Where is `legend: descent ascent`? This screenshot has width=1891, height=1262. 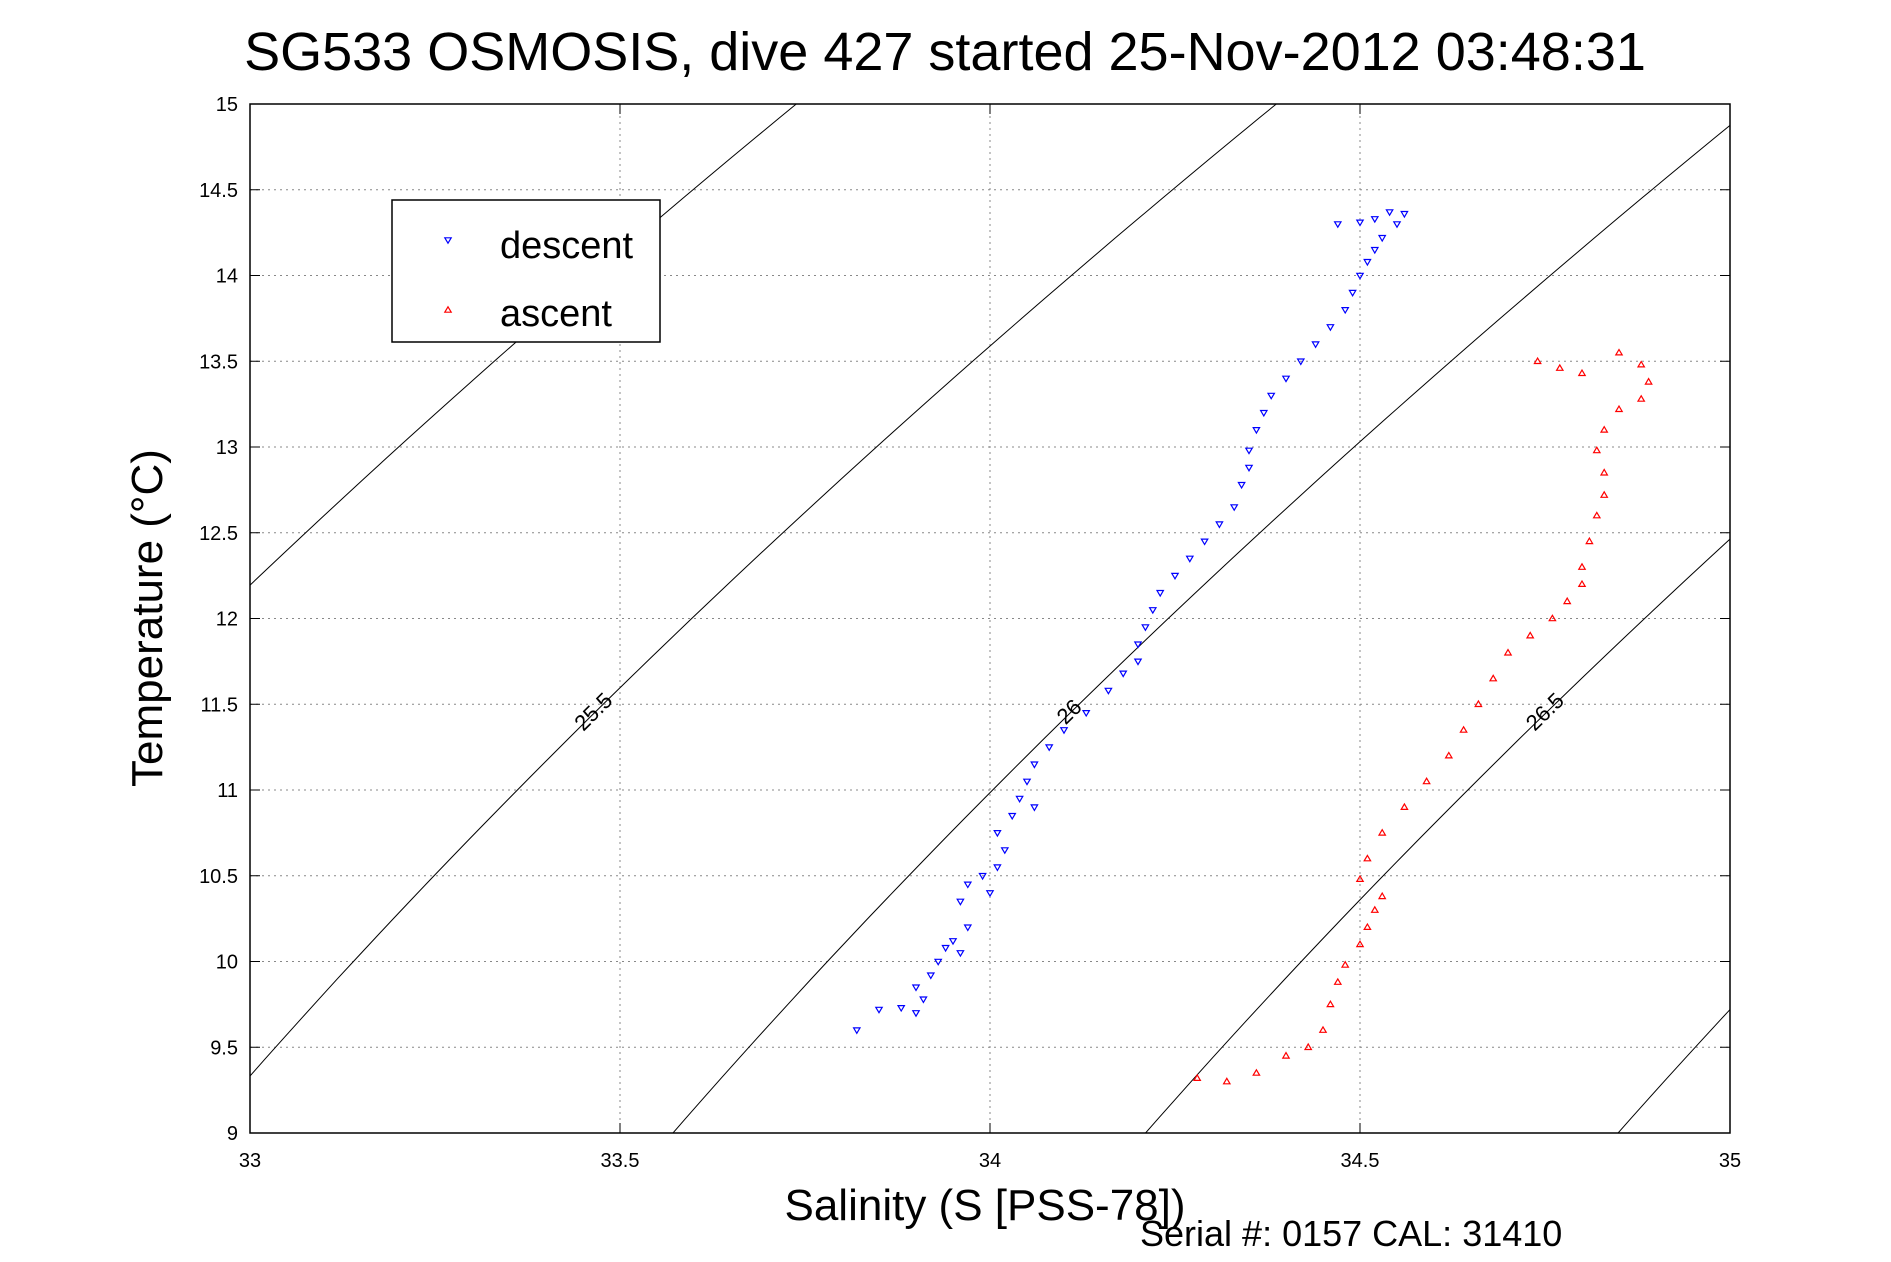
legend: descent ascent is located at coordinates (526, 271).